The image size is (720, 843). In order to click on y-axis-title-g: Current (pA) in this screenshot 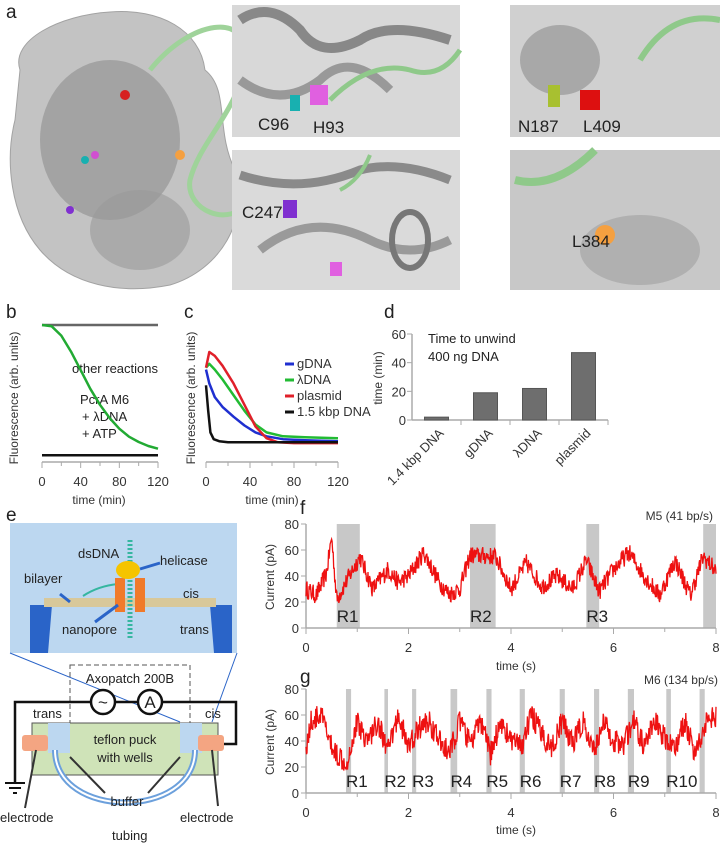, I will do `click(270, 742)`.